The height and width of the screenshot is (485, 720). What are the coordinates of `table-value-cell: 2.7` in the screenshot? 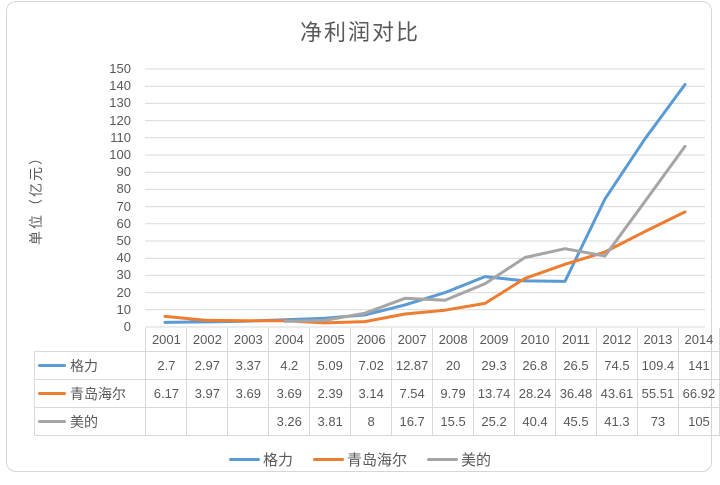 It's located at (166, 365).